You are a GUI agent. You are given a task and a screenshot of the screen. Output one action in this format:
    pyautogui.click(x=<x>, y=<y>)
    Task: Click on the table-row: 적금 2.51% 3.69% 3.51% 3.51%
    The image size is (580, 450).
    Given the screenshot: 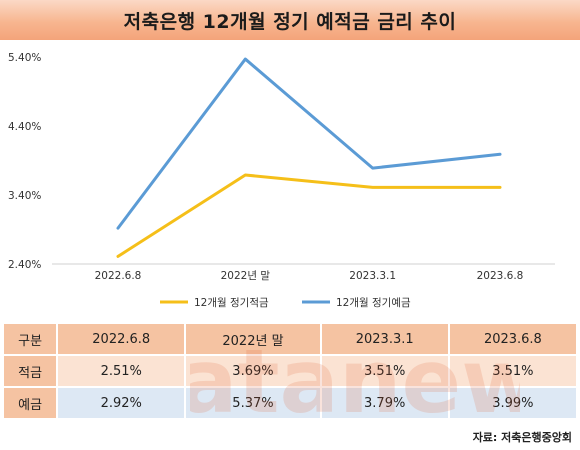 What is the action you would take?
    pyautogui.click(x=290, y=371)
    